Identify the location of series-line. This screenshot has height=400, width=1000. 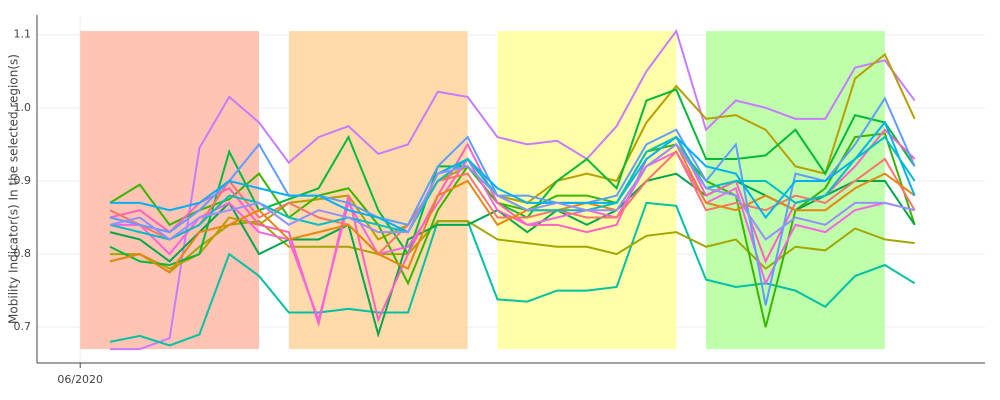
(512, 247).